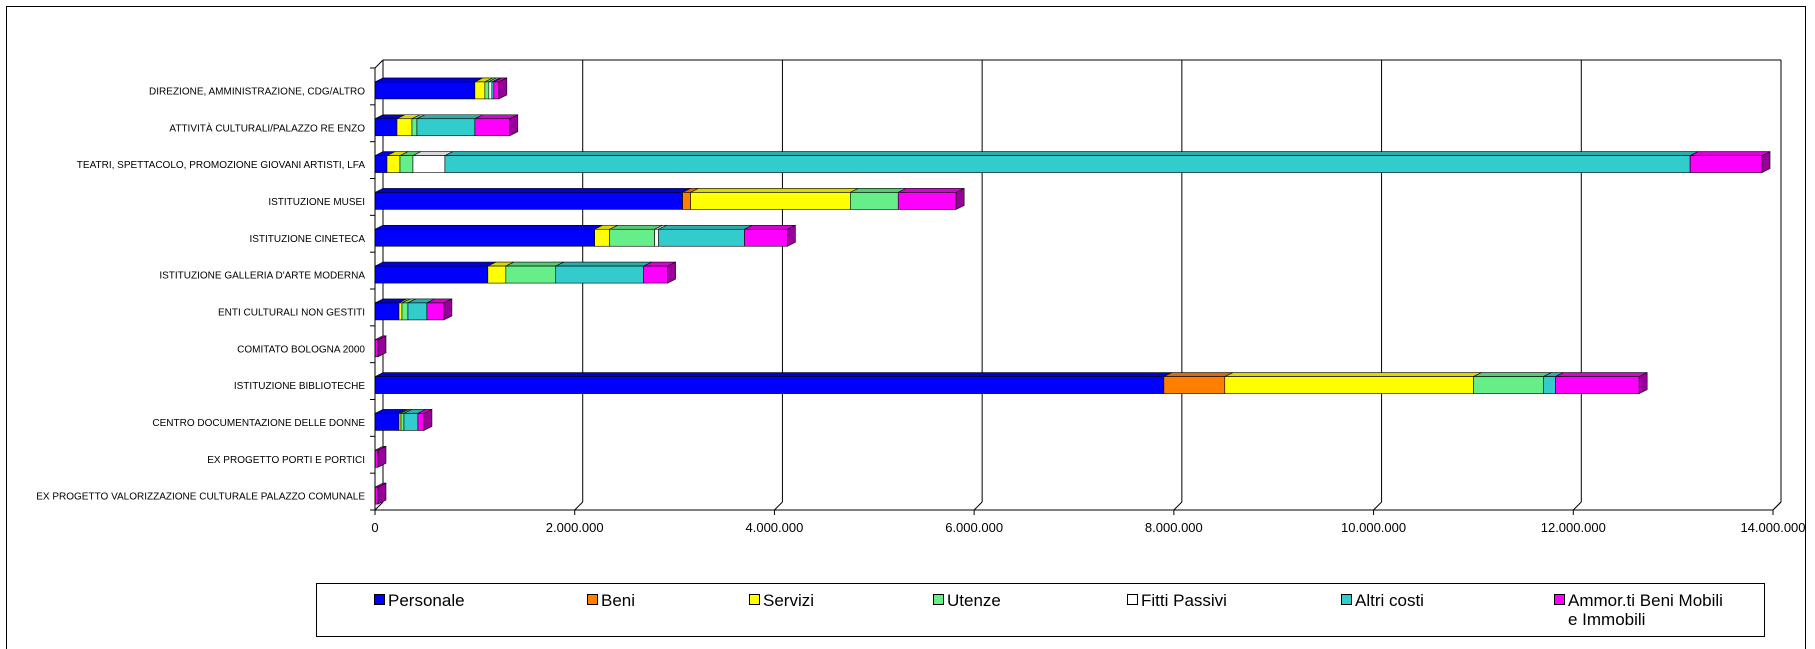 This screenshot has width=1815, height=649. Describe the element at coordinates (1198, 383) in the screenshot. I see `bar-segment-beni` at that location.